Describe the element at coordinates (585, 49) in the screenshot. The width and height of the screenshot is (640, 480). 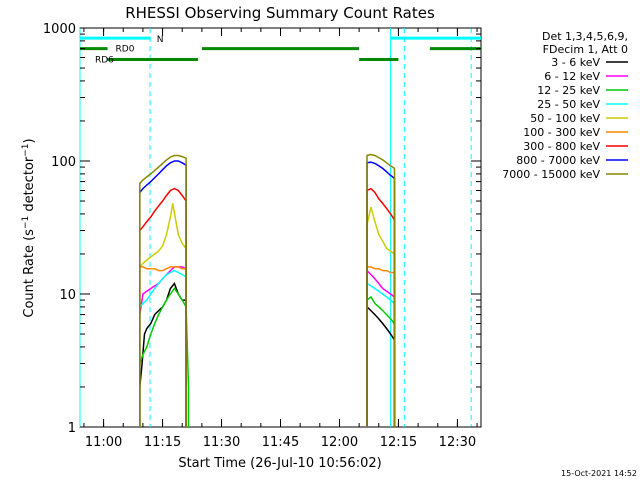
I see `legend-header-1: FDecim 1, Att 0` at that location.